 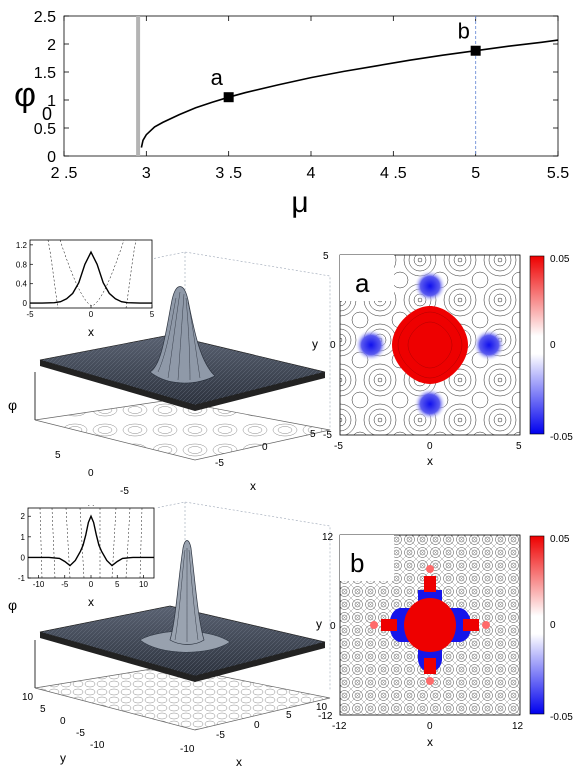 What do you see at coordinates (91, 277) in the screenshot?
I see `inset-a-curve` at bounding box center [91, 277].